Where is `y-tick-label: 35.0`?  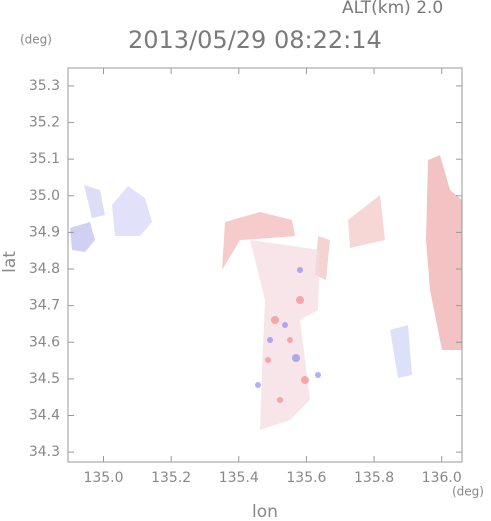 y-tick-label: 35.0 is located at coordinates (44, 196).